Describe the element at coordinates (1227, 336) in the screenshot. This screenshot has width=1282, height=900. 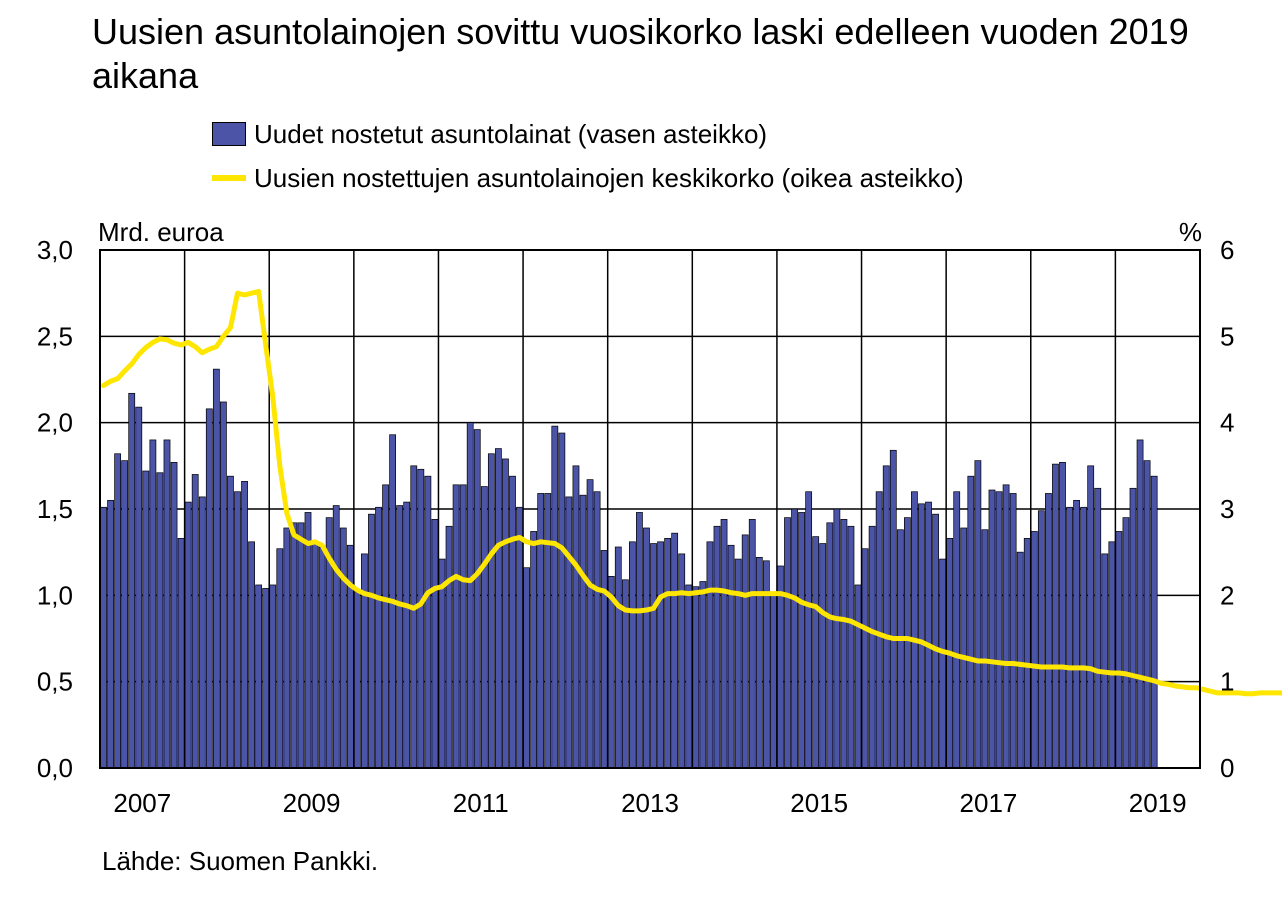
I see `right-tick-label: 5` at that location.